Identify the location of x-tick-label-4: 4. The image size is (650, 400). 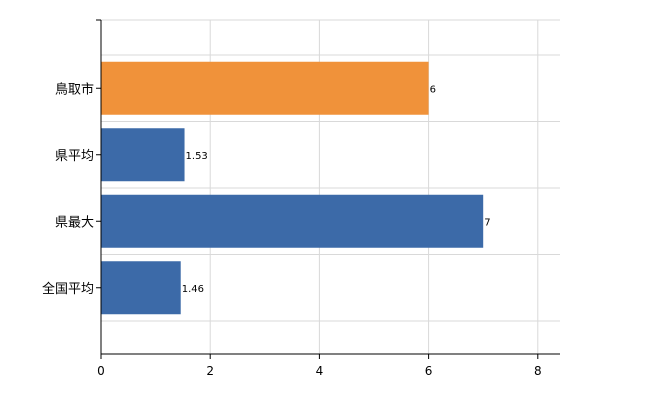
(320, 371).